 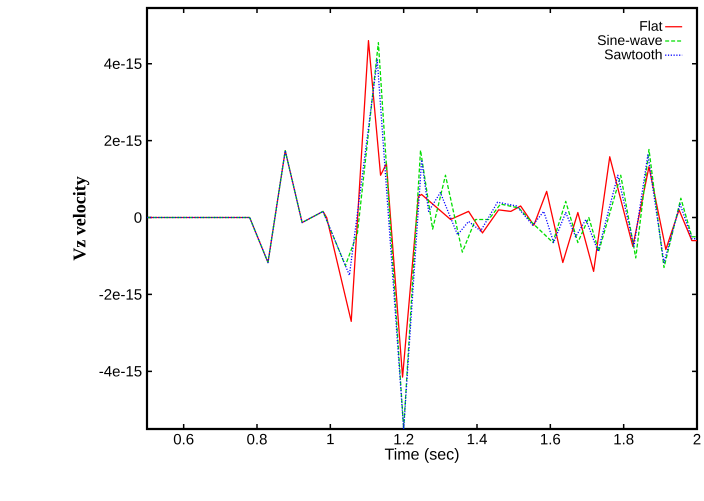 What do you see at coordinates (630, 40) in the screenshot?
I see `legend-label: Sine-wave` at bounding box center [630, 40].